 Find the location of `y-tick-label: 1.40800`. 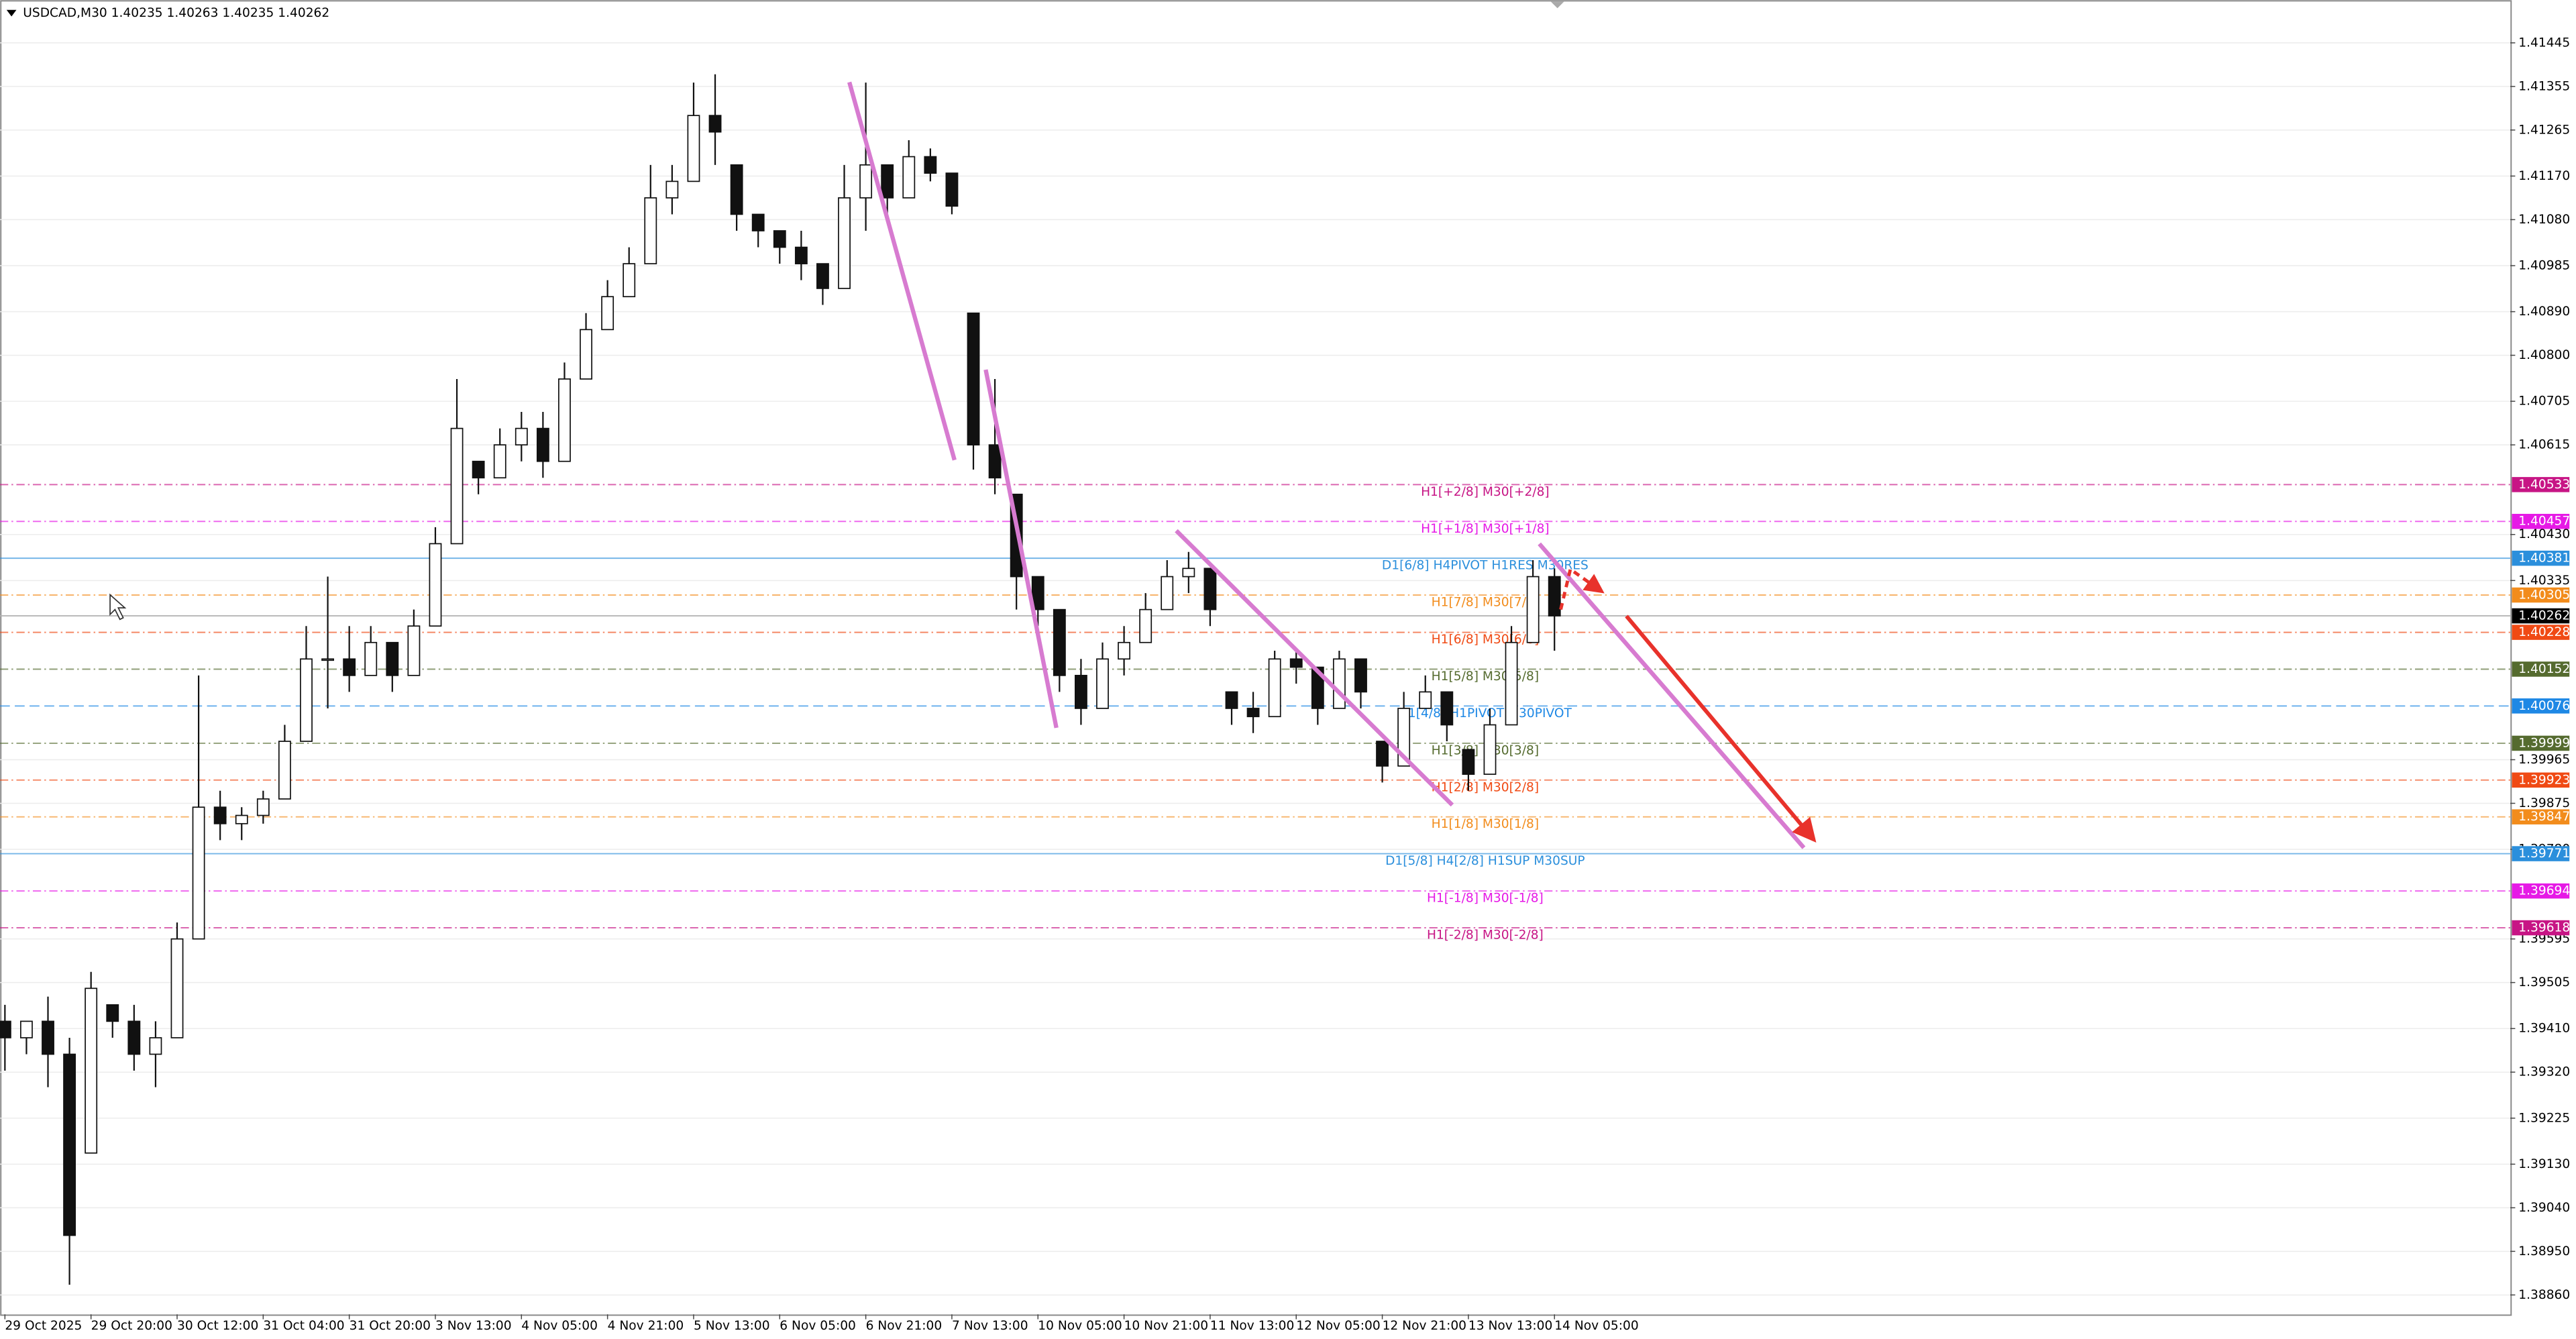

y-tick-label: 1.40800 is located at coordinates (2544, 355).